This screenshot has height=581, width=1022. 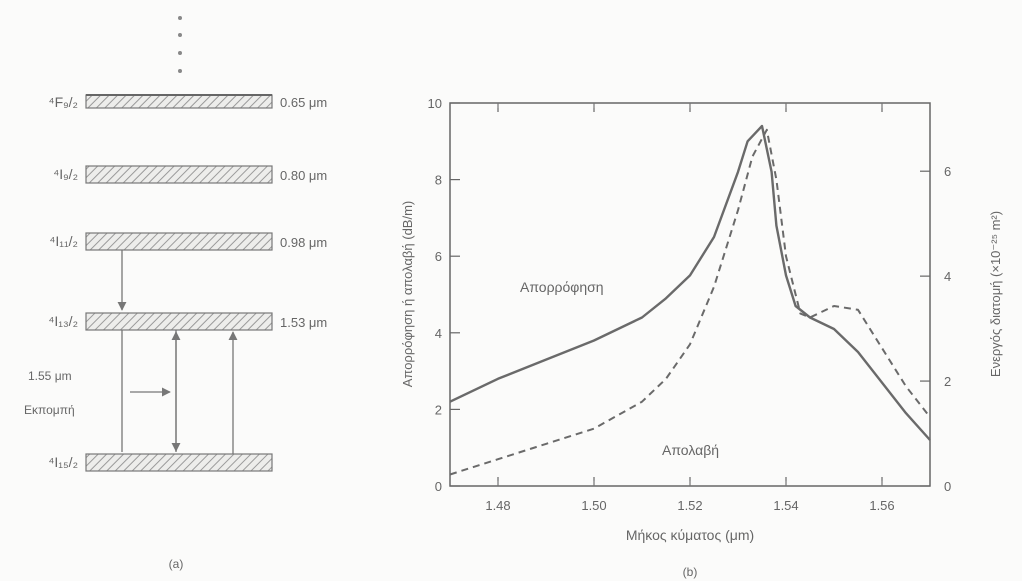 I want to click on energy-level-4i15-2: ⁴I₁₅/₂, so click(x=160, y=462).